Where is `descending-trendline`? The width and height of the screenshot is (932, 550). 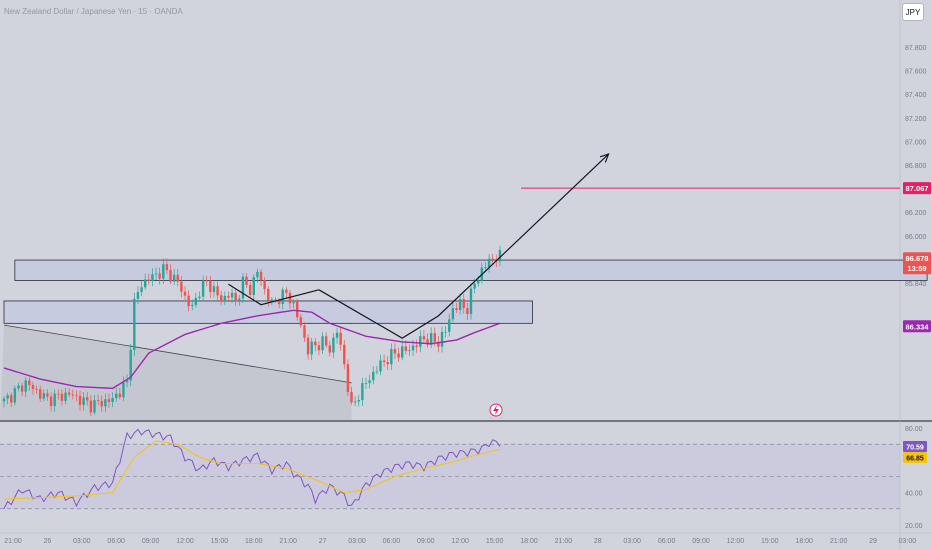
descending-trendline is located at coordinates (177, 354).